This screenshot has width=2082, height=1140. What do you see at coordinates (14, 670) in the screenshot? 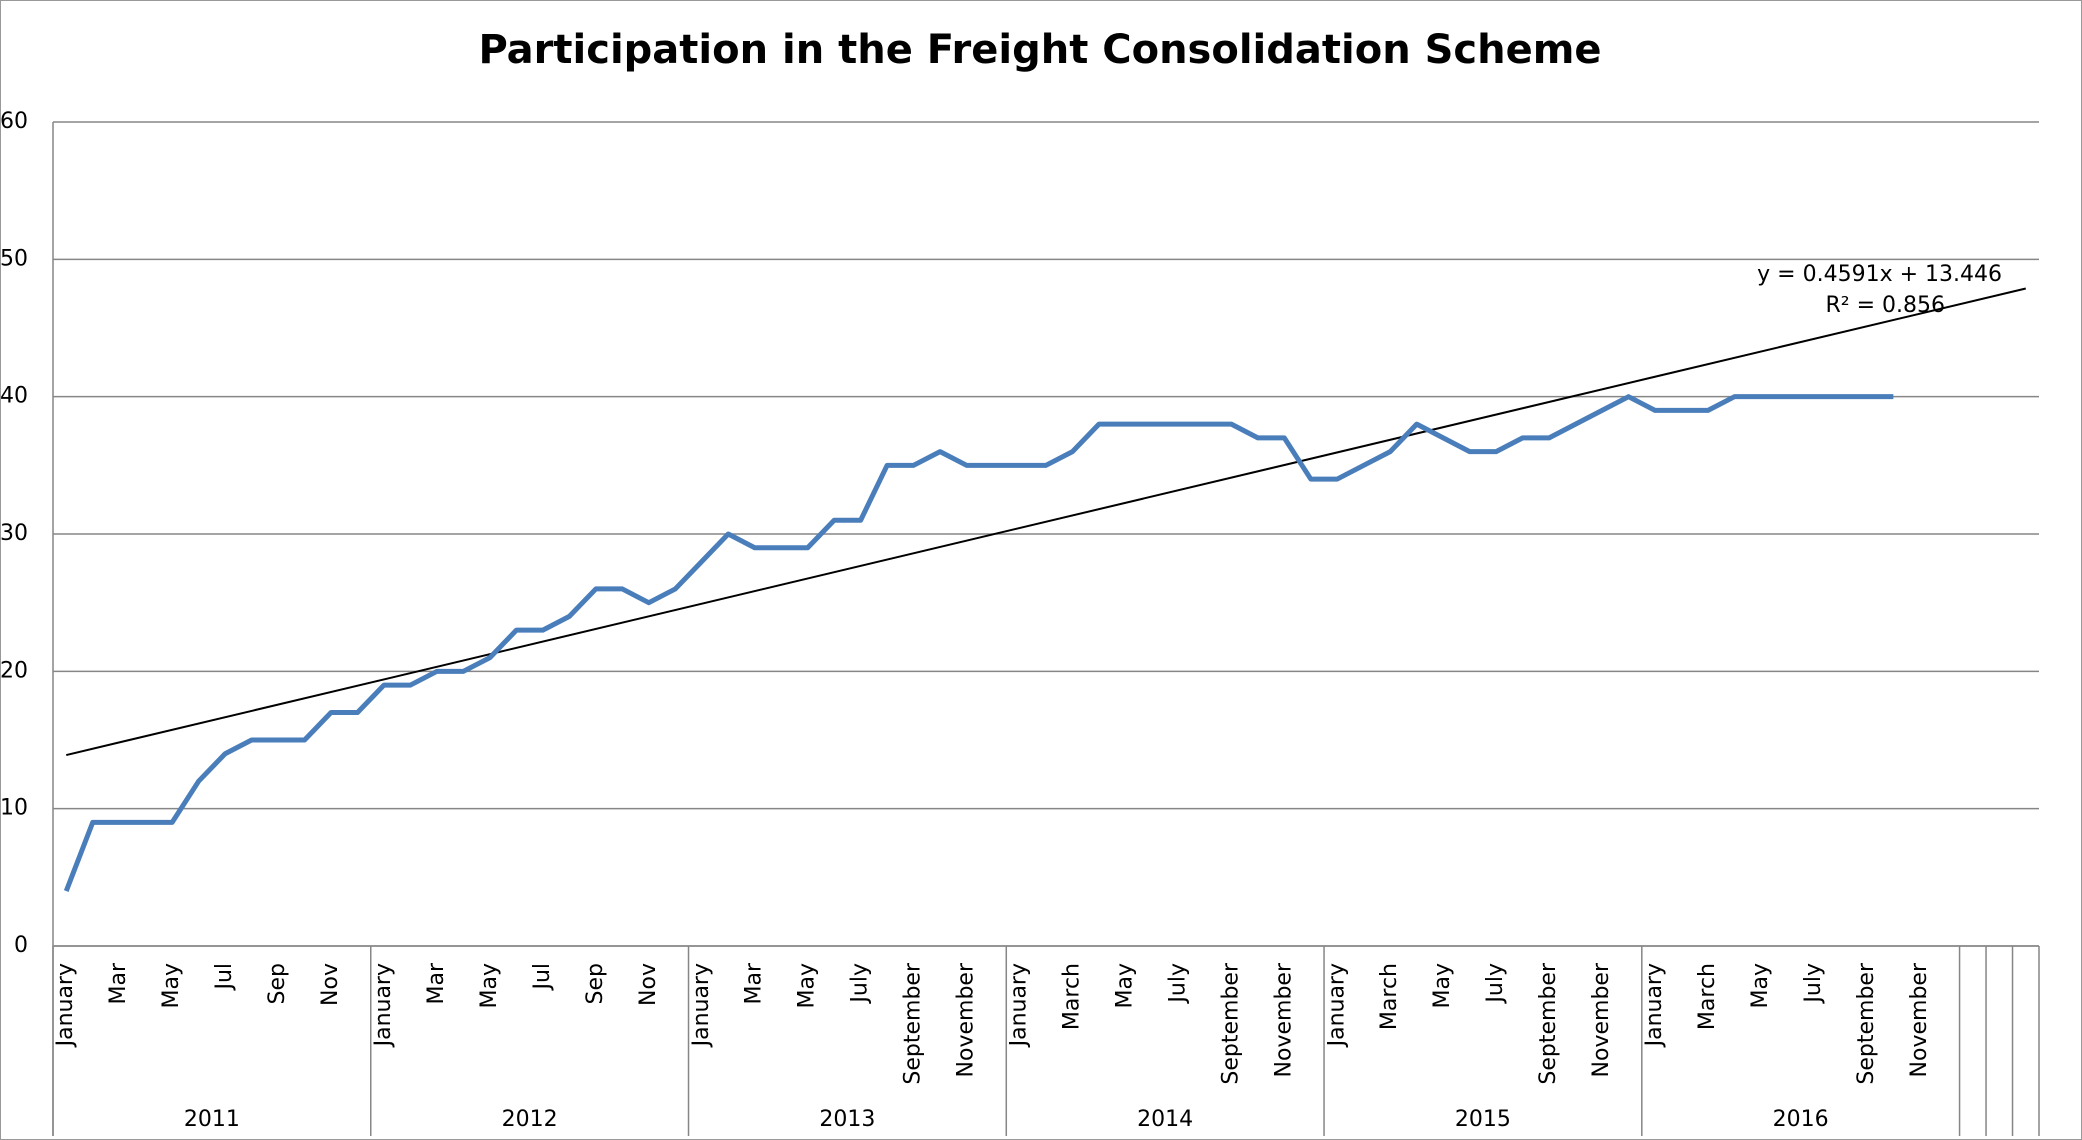
I see `y-tick-label: 20` at bounding box center [14, 670].